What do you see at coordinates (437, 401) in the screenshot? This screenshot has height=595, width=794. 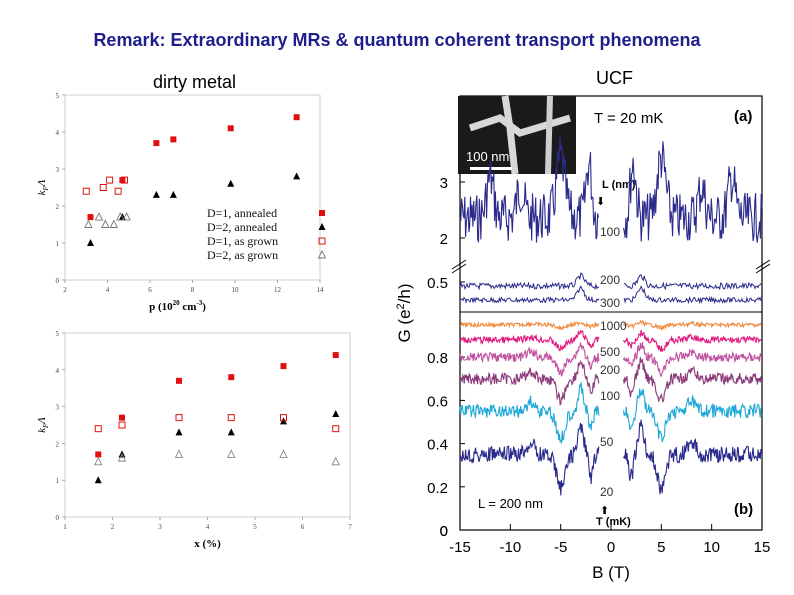 I see `y-tick-label: 0.6` at bounding box center [437, 401].